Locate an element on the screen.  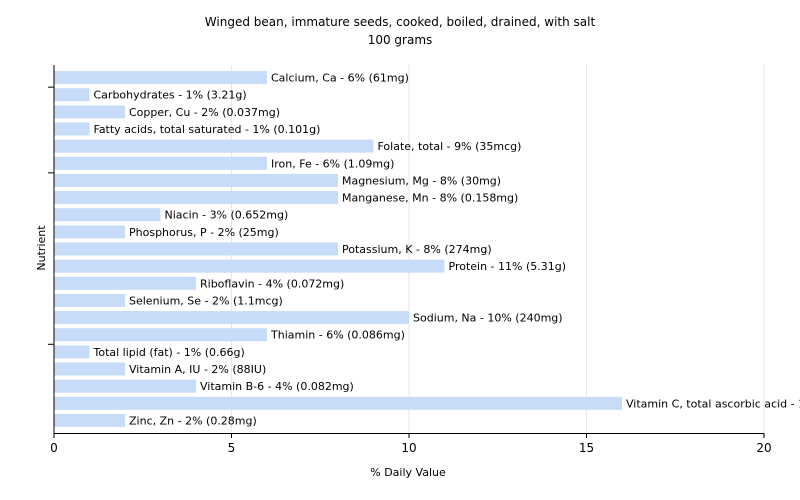
x-tick-label: 5 is located at coordinates (232, 448).